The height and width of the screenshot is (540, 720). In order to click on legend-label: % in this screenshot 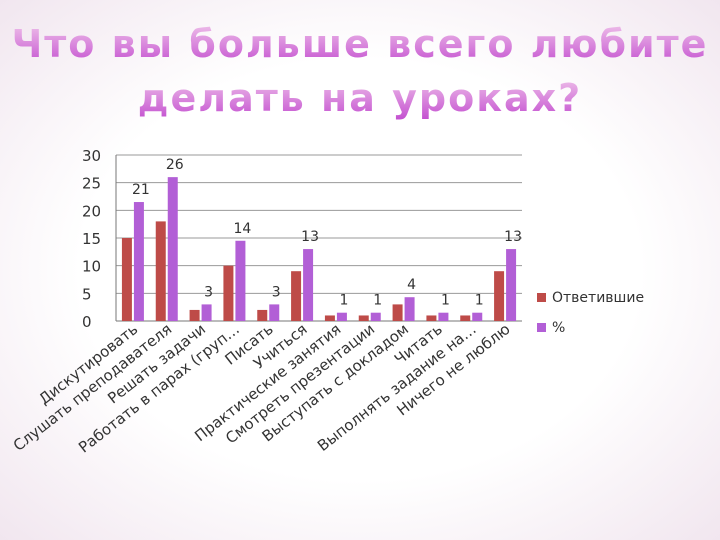, I will do `click(558, 328)`.